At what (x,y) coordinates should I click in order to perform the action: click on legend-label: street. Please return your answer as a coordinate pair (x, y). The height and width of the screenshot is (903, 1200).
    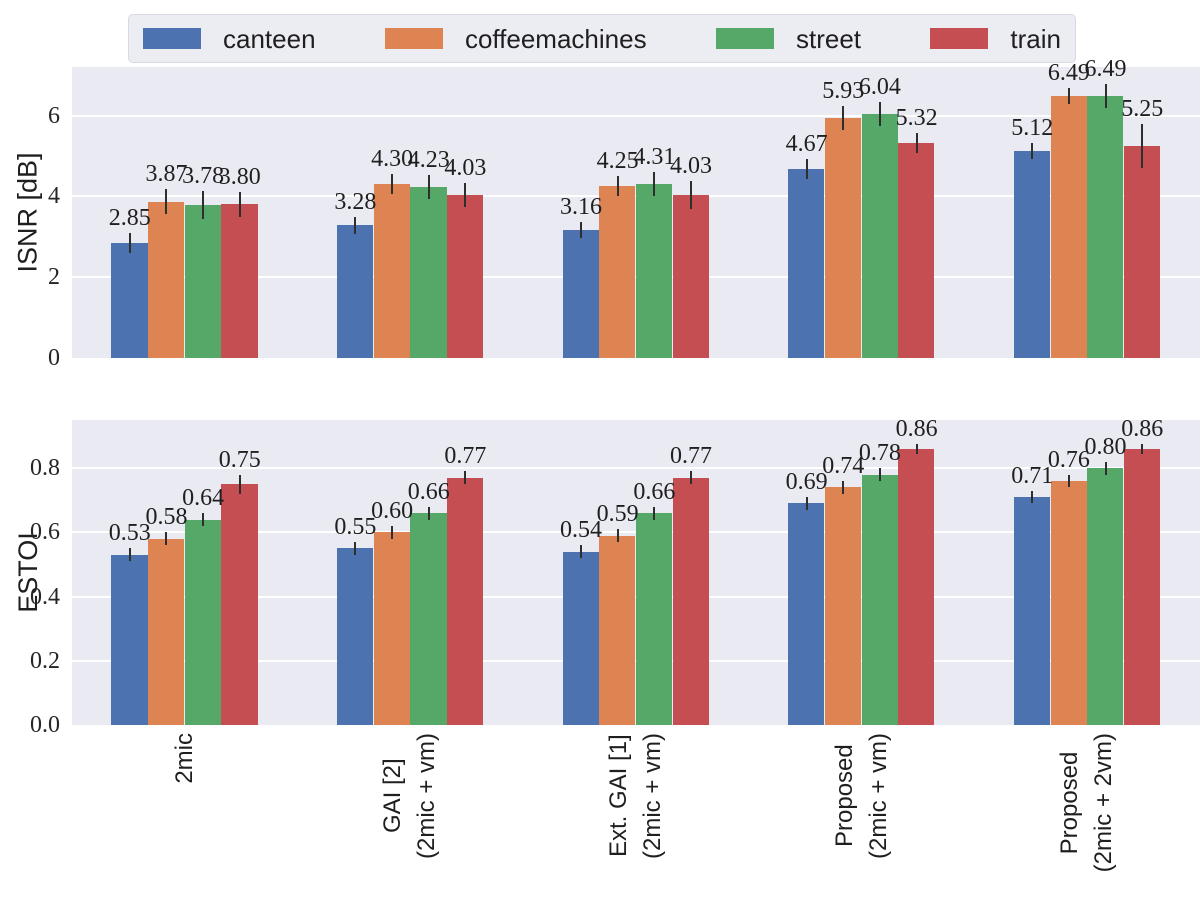
    Looking at the image, I should click on (828, 38).